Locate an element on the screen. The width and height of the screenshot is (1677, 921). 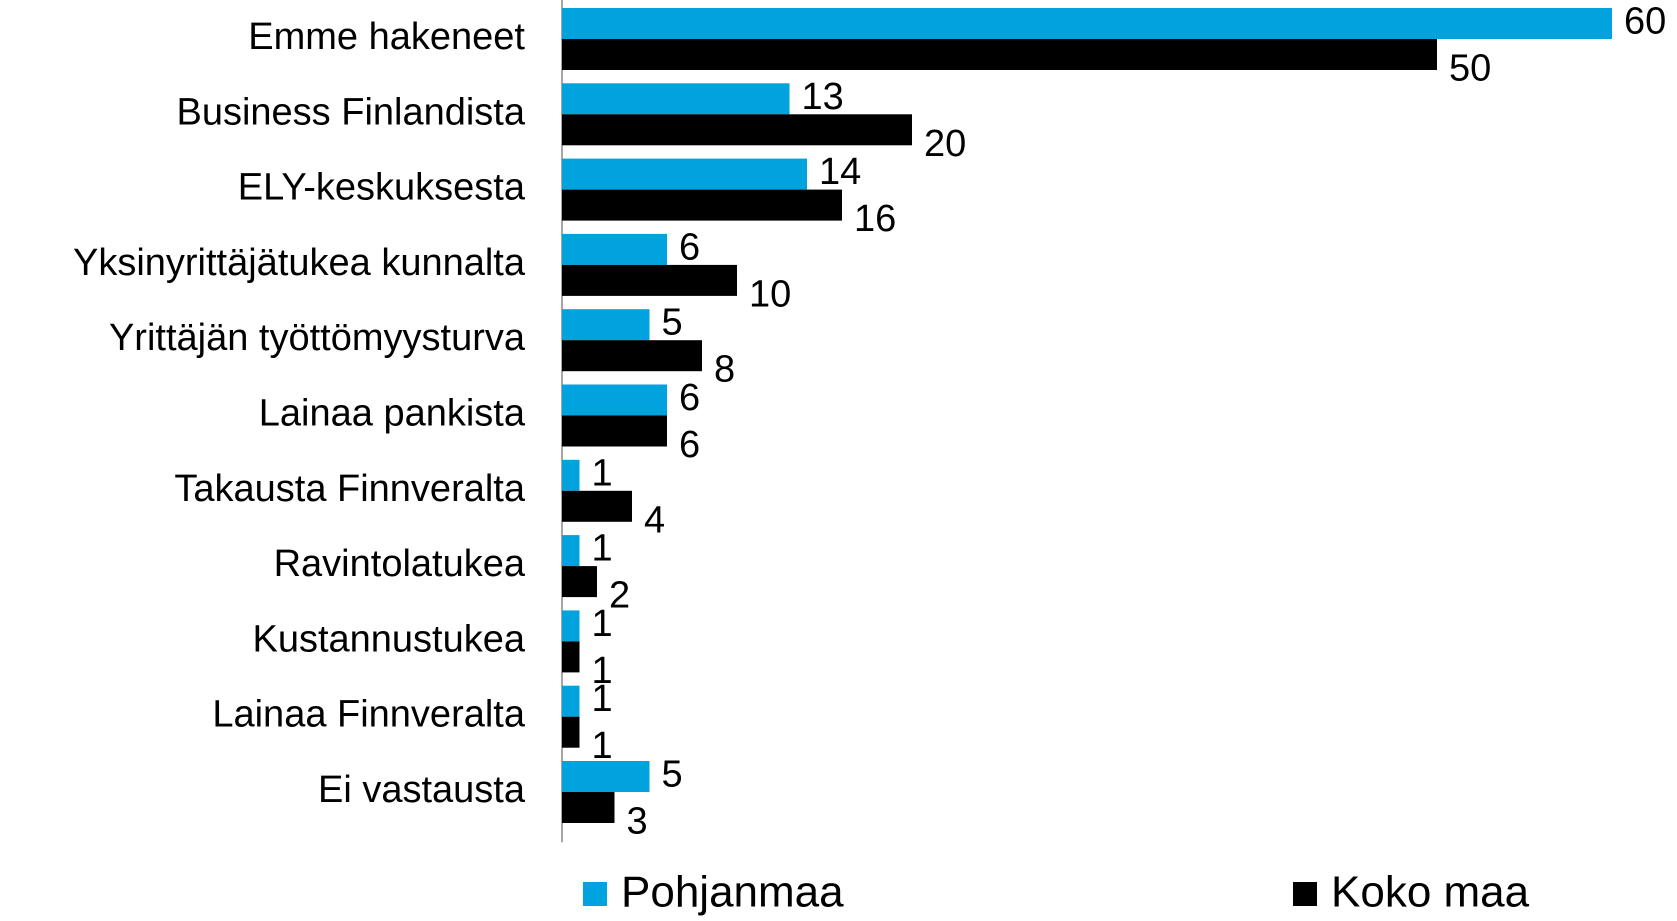
legend-label: Koko maa is located at coordinates (1430, 892).